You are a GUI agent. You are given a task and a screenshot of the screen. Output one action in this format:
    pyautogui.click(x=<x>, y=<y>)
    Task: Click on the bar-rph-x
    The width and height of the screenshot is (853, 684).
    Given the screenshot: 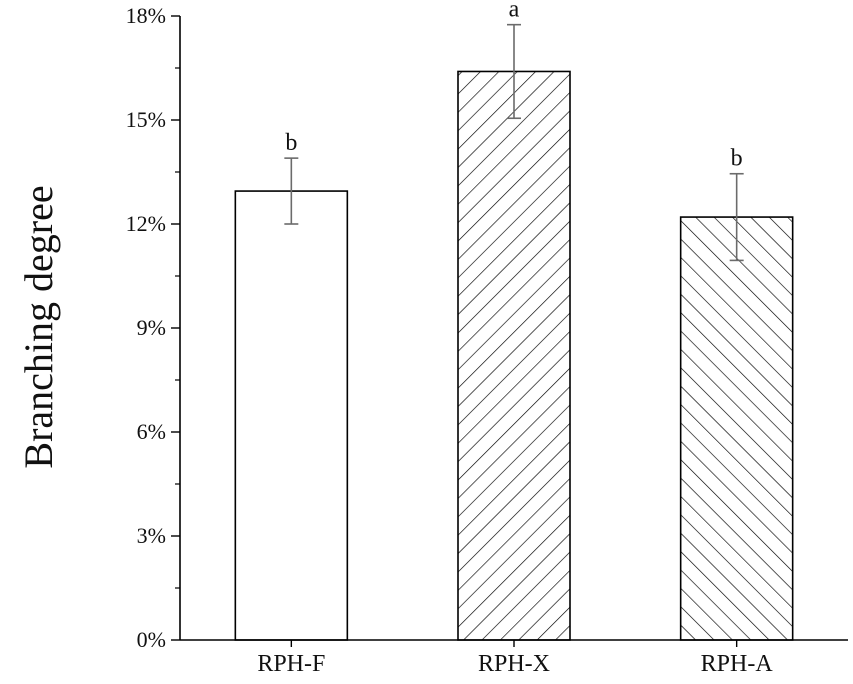 What is the action you would take?
    pyautogui.click(x=514, y=355)
    